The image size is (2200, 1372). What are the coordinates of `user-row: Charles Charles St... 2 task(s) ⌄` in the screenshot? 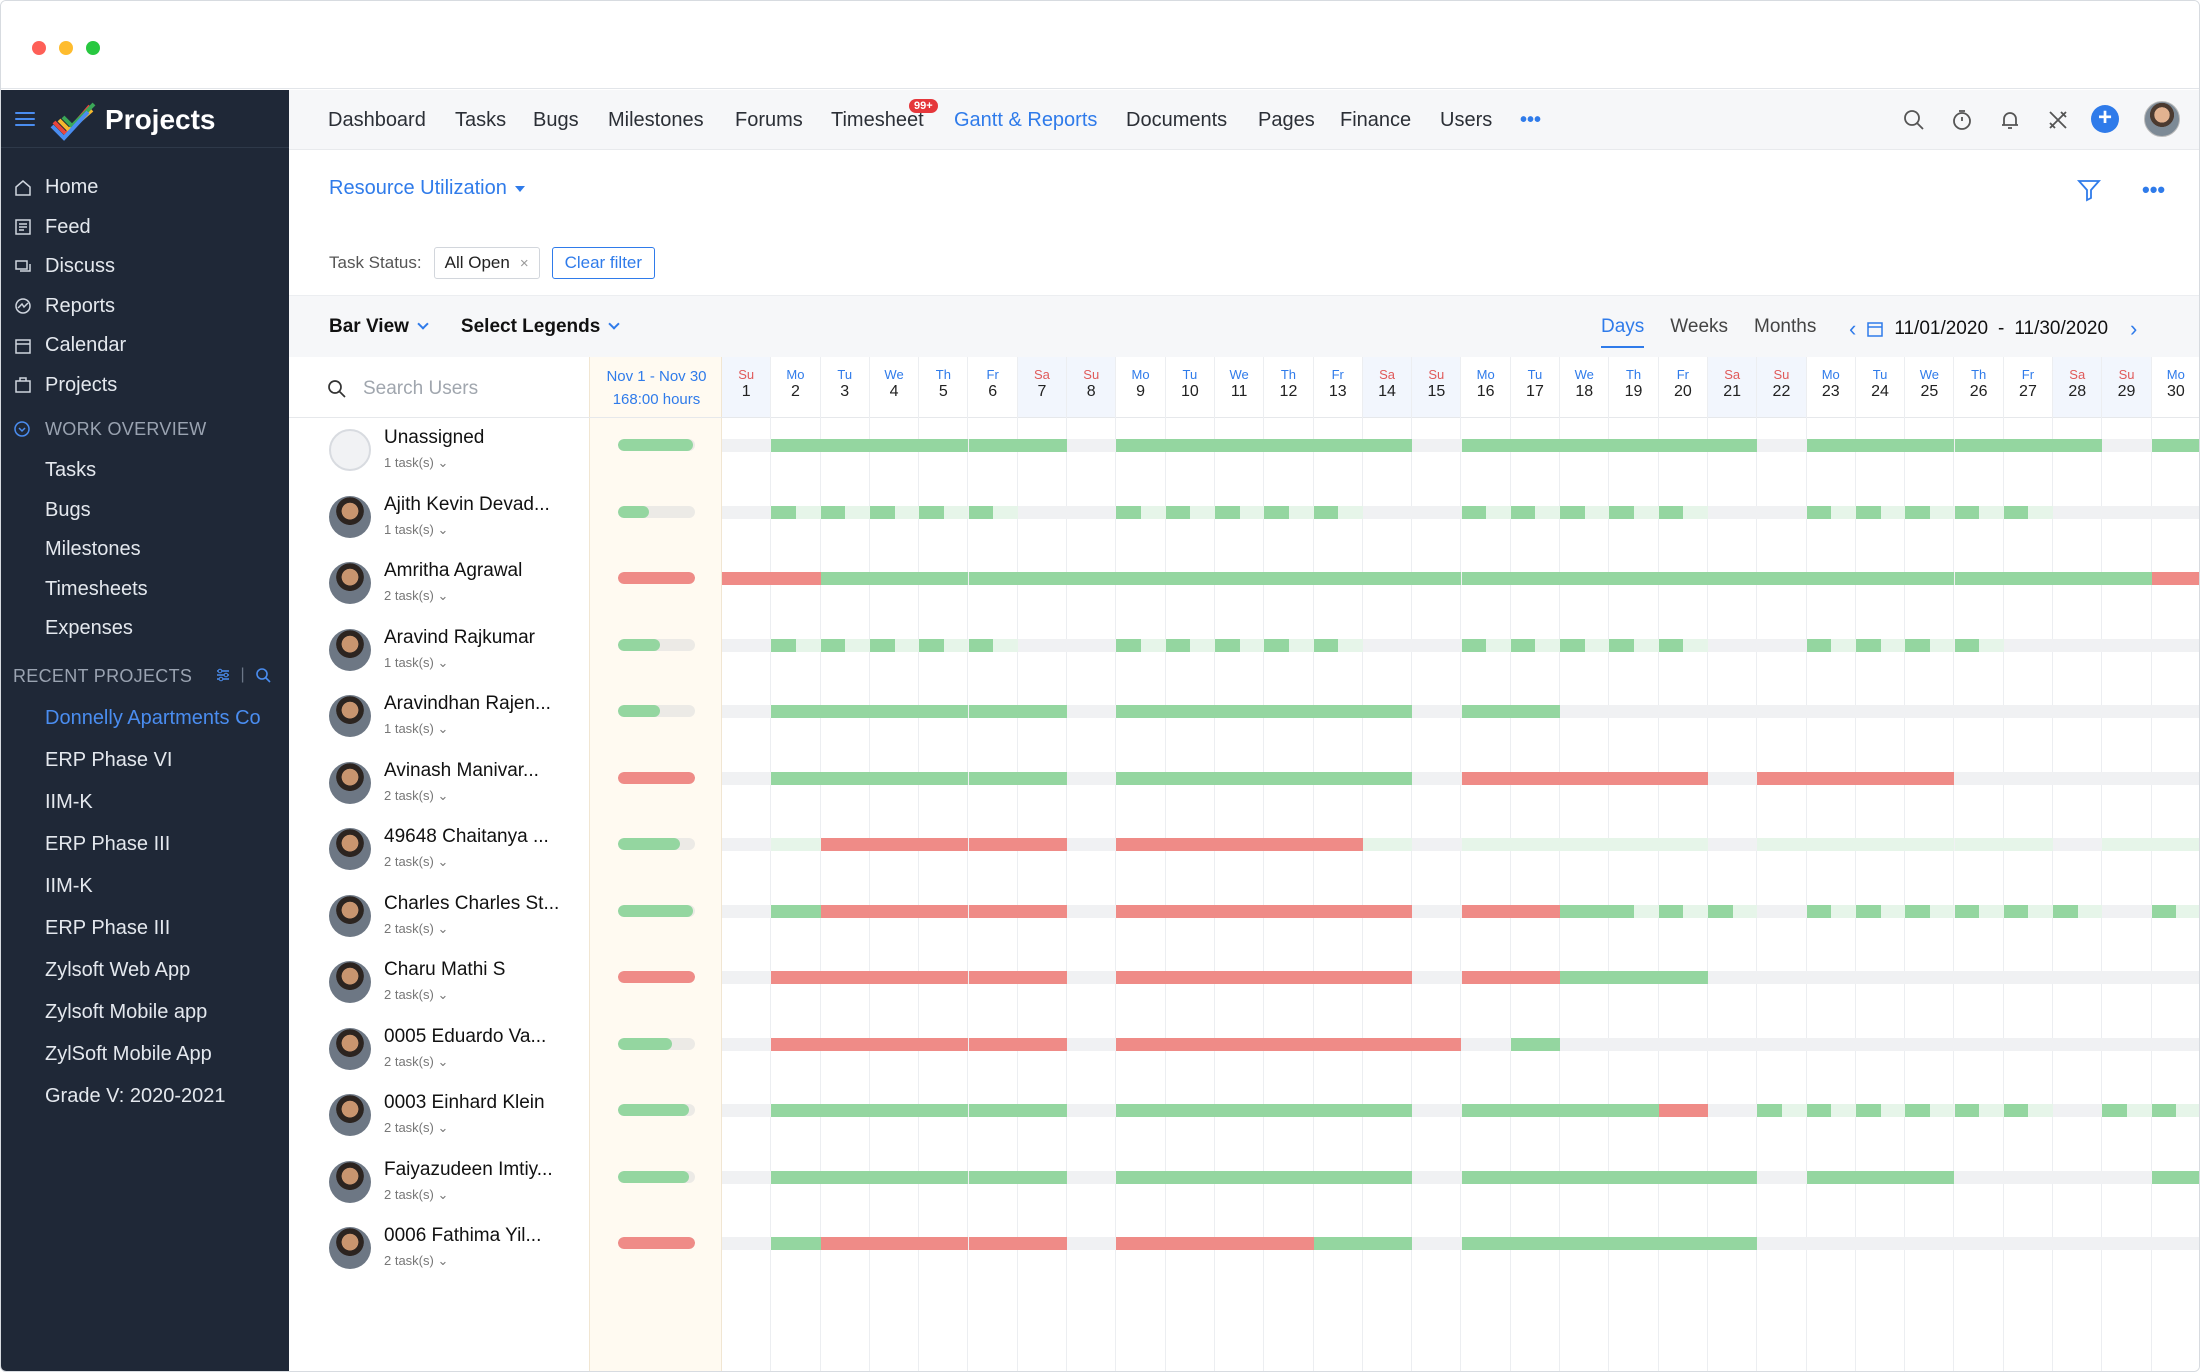 It's located at (439, 916).